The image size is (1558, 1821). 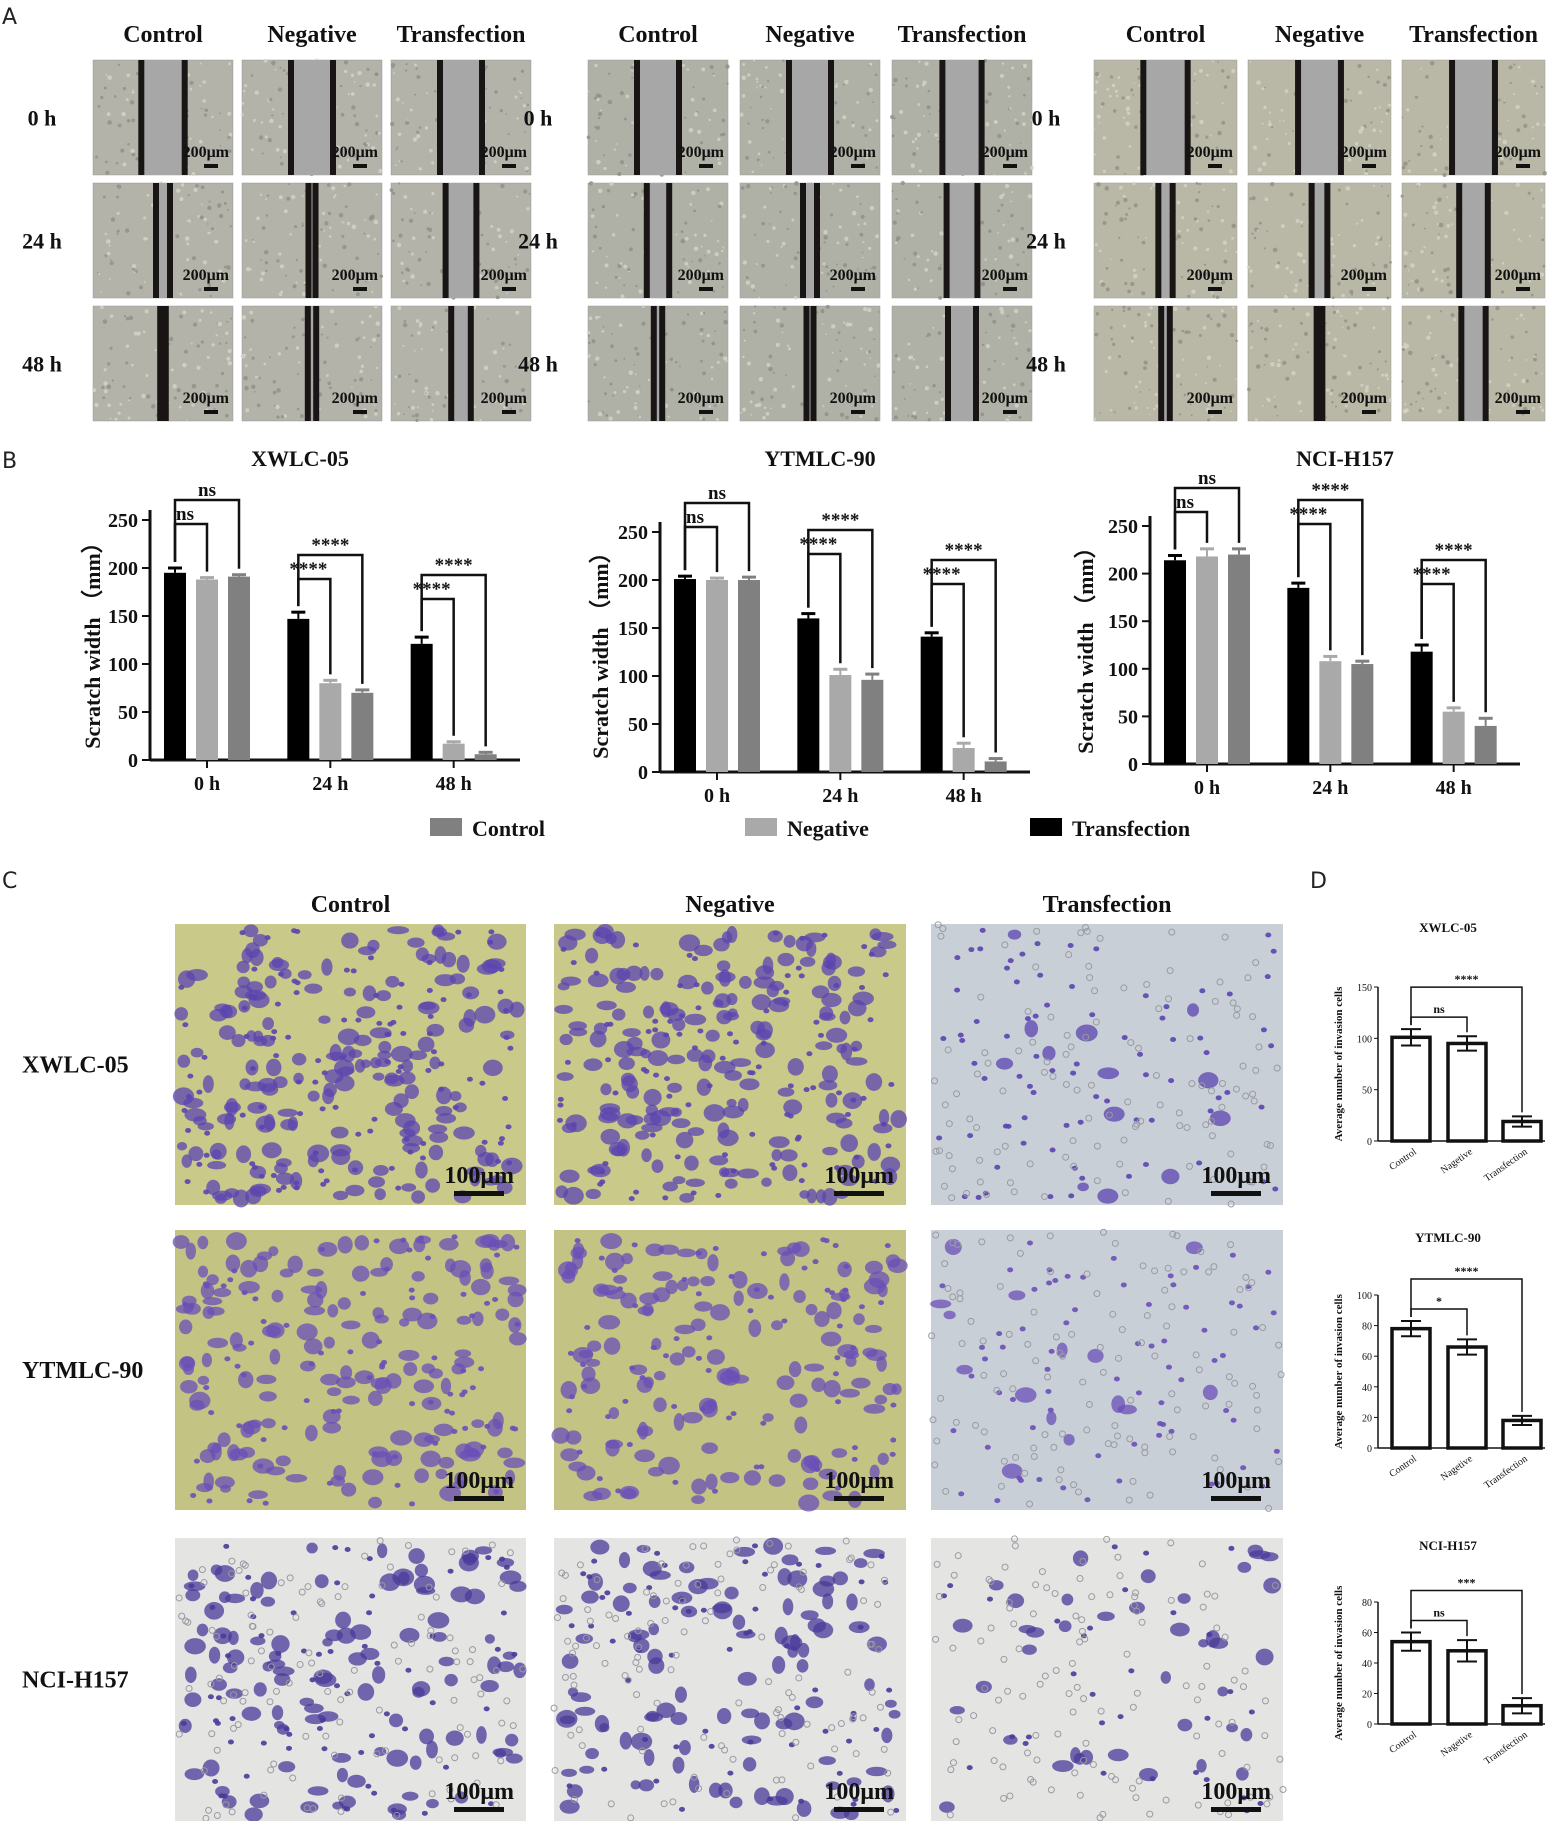 I want to click on y-tick-label: 50, so click(x=1128, y=717).